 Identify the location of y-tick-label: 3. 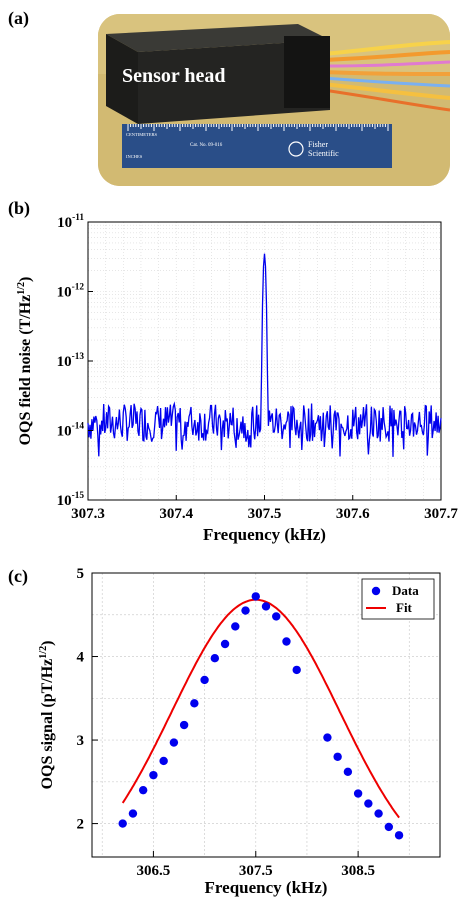
(81, 741).